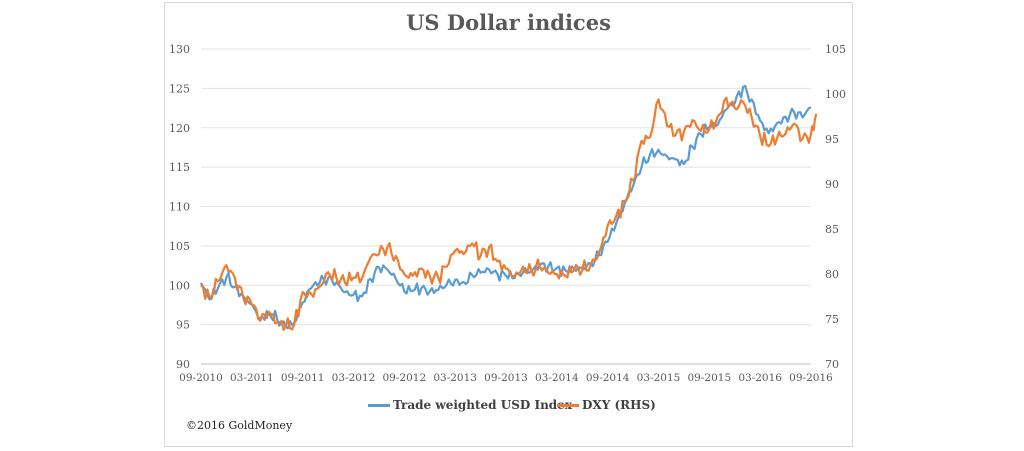  I want to click on x-tick-label: 03-2015, so click(659, 378).